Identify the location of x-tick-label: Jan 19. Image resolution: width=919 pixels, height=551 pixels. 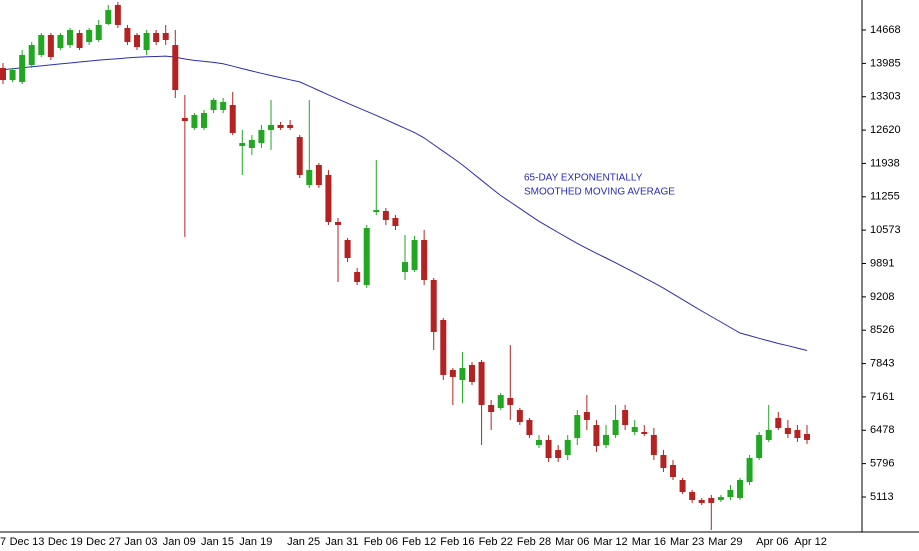
(255, 542).